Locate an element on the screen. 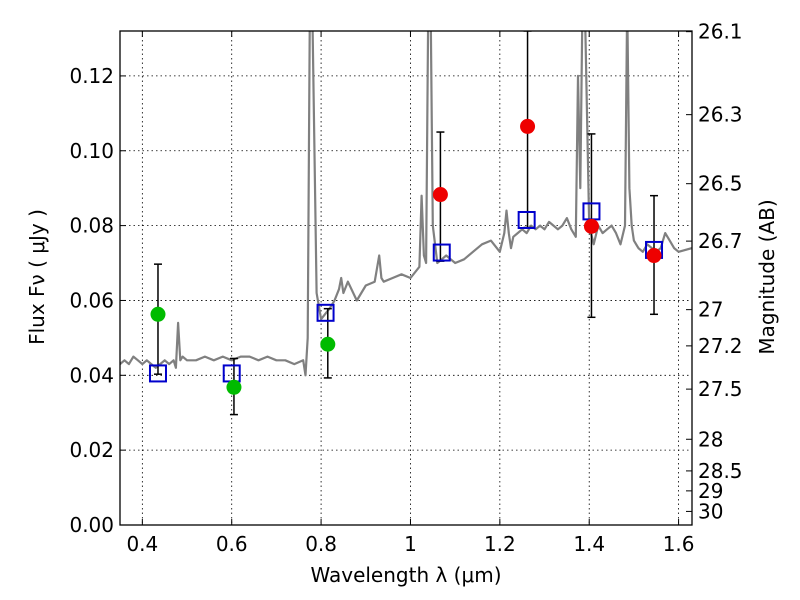  x-tick-label: 0.6 is located at coordinates (232, 544).